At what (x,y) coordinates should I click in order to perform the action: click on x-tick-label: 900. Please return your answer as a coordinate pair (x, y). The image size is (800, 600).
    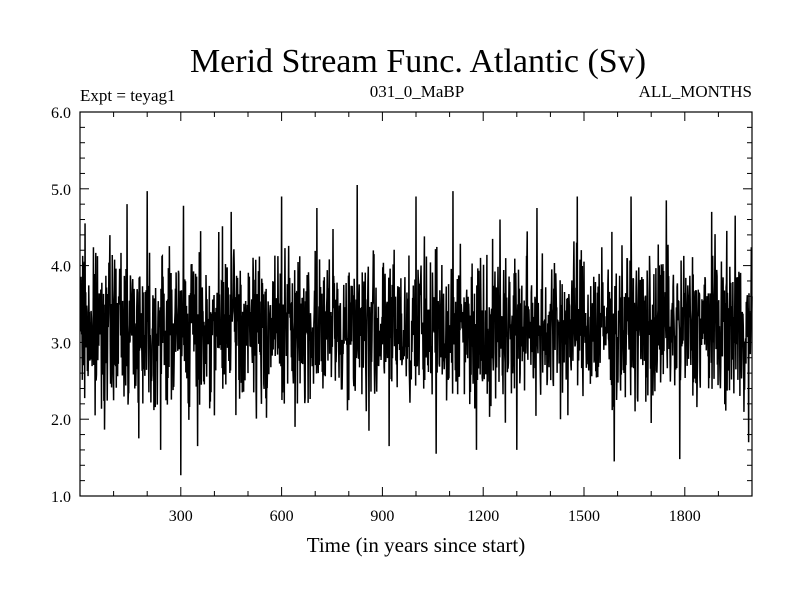
    Looking at the image, I should click on (382, 516).